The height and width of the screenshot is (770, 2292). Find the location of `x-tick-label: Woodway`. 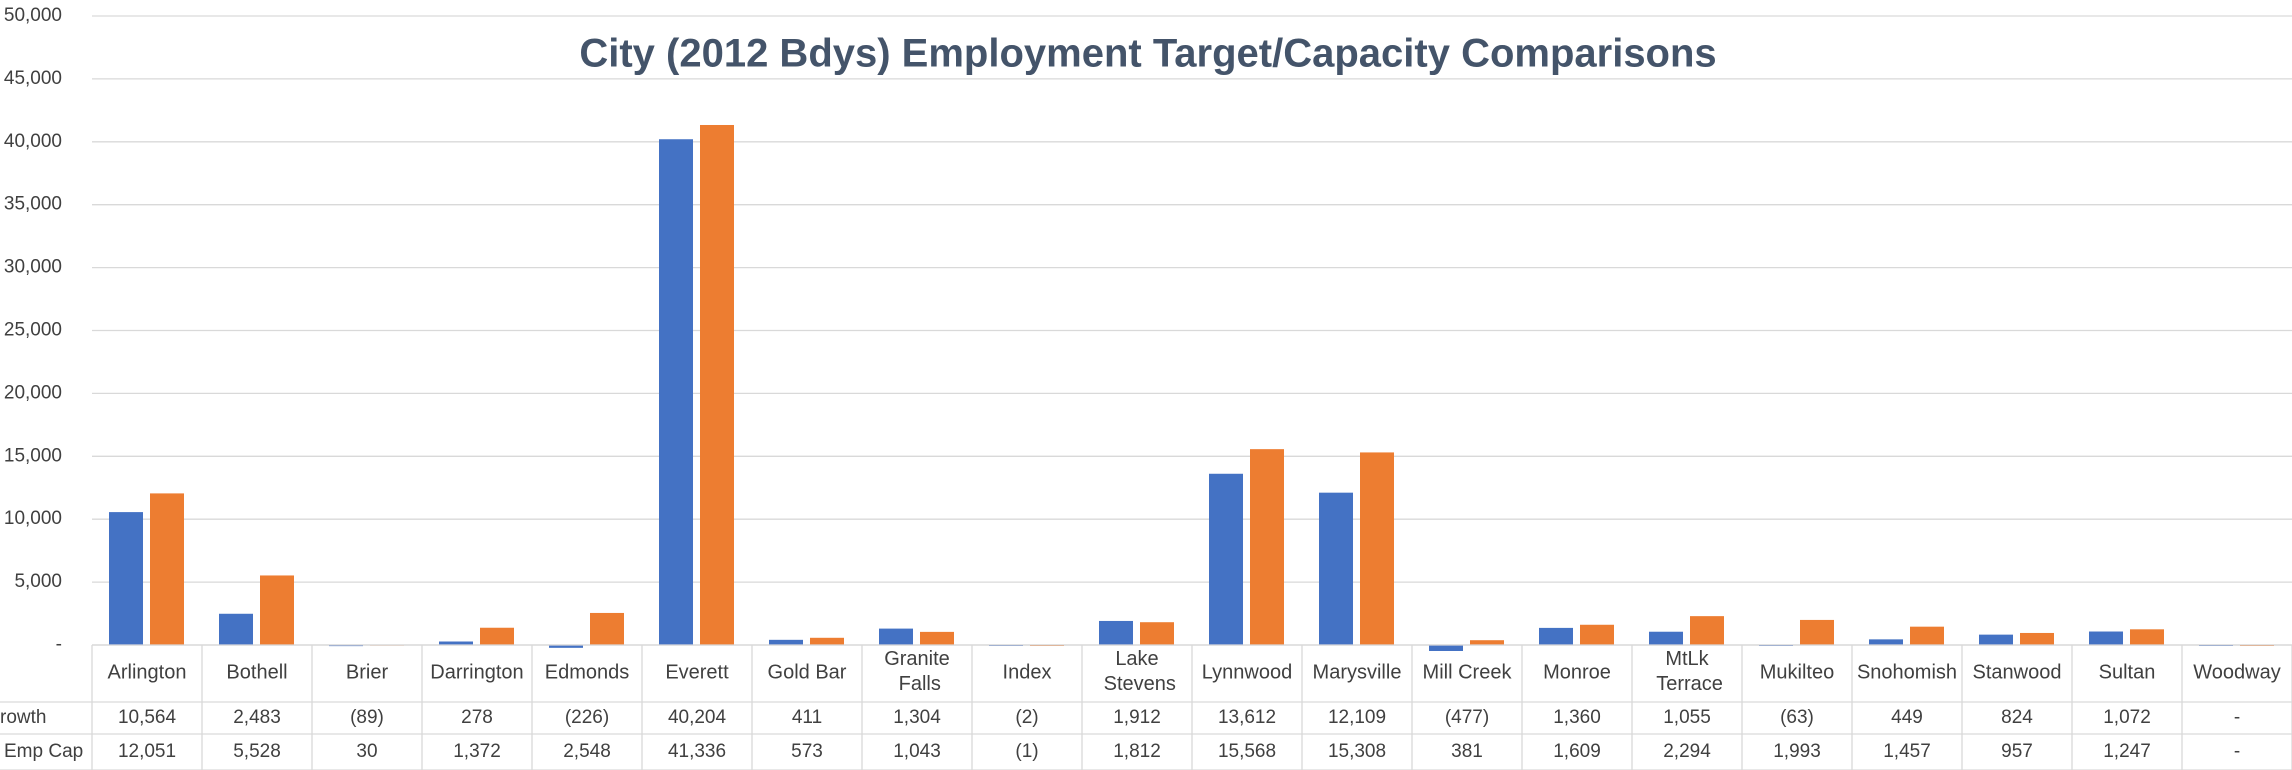

x-tick-label: Woodway is located at coordinates (2236, 672).